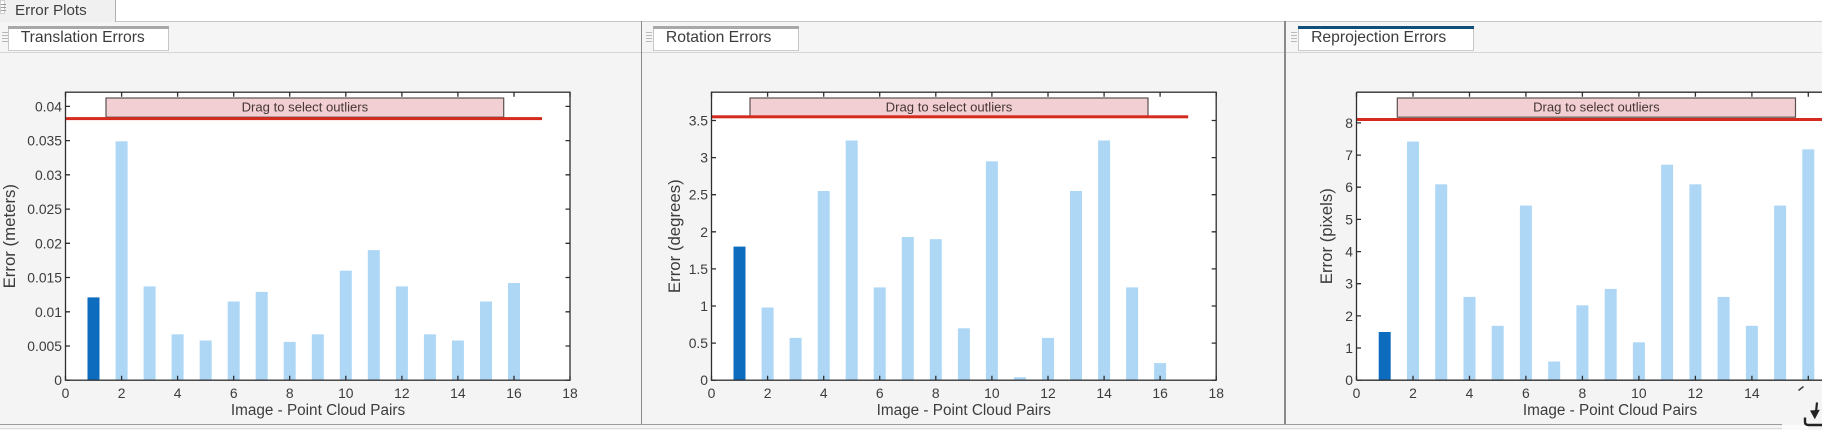  Describe the element at coordinates (48, 106) in the screenshot. I see `svg-text: 0.04` at that location.